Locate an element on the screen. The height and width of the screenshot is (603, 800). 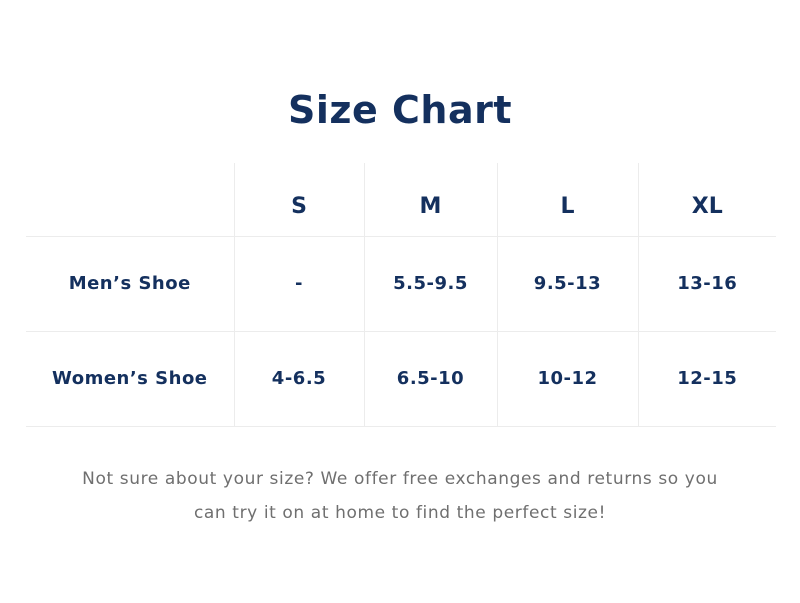
table-cell: 6.5-10 is located at coordinates (430, 379).